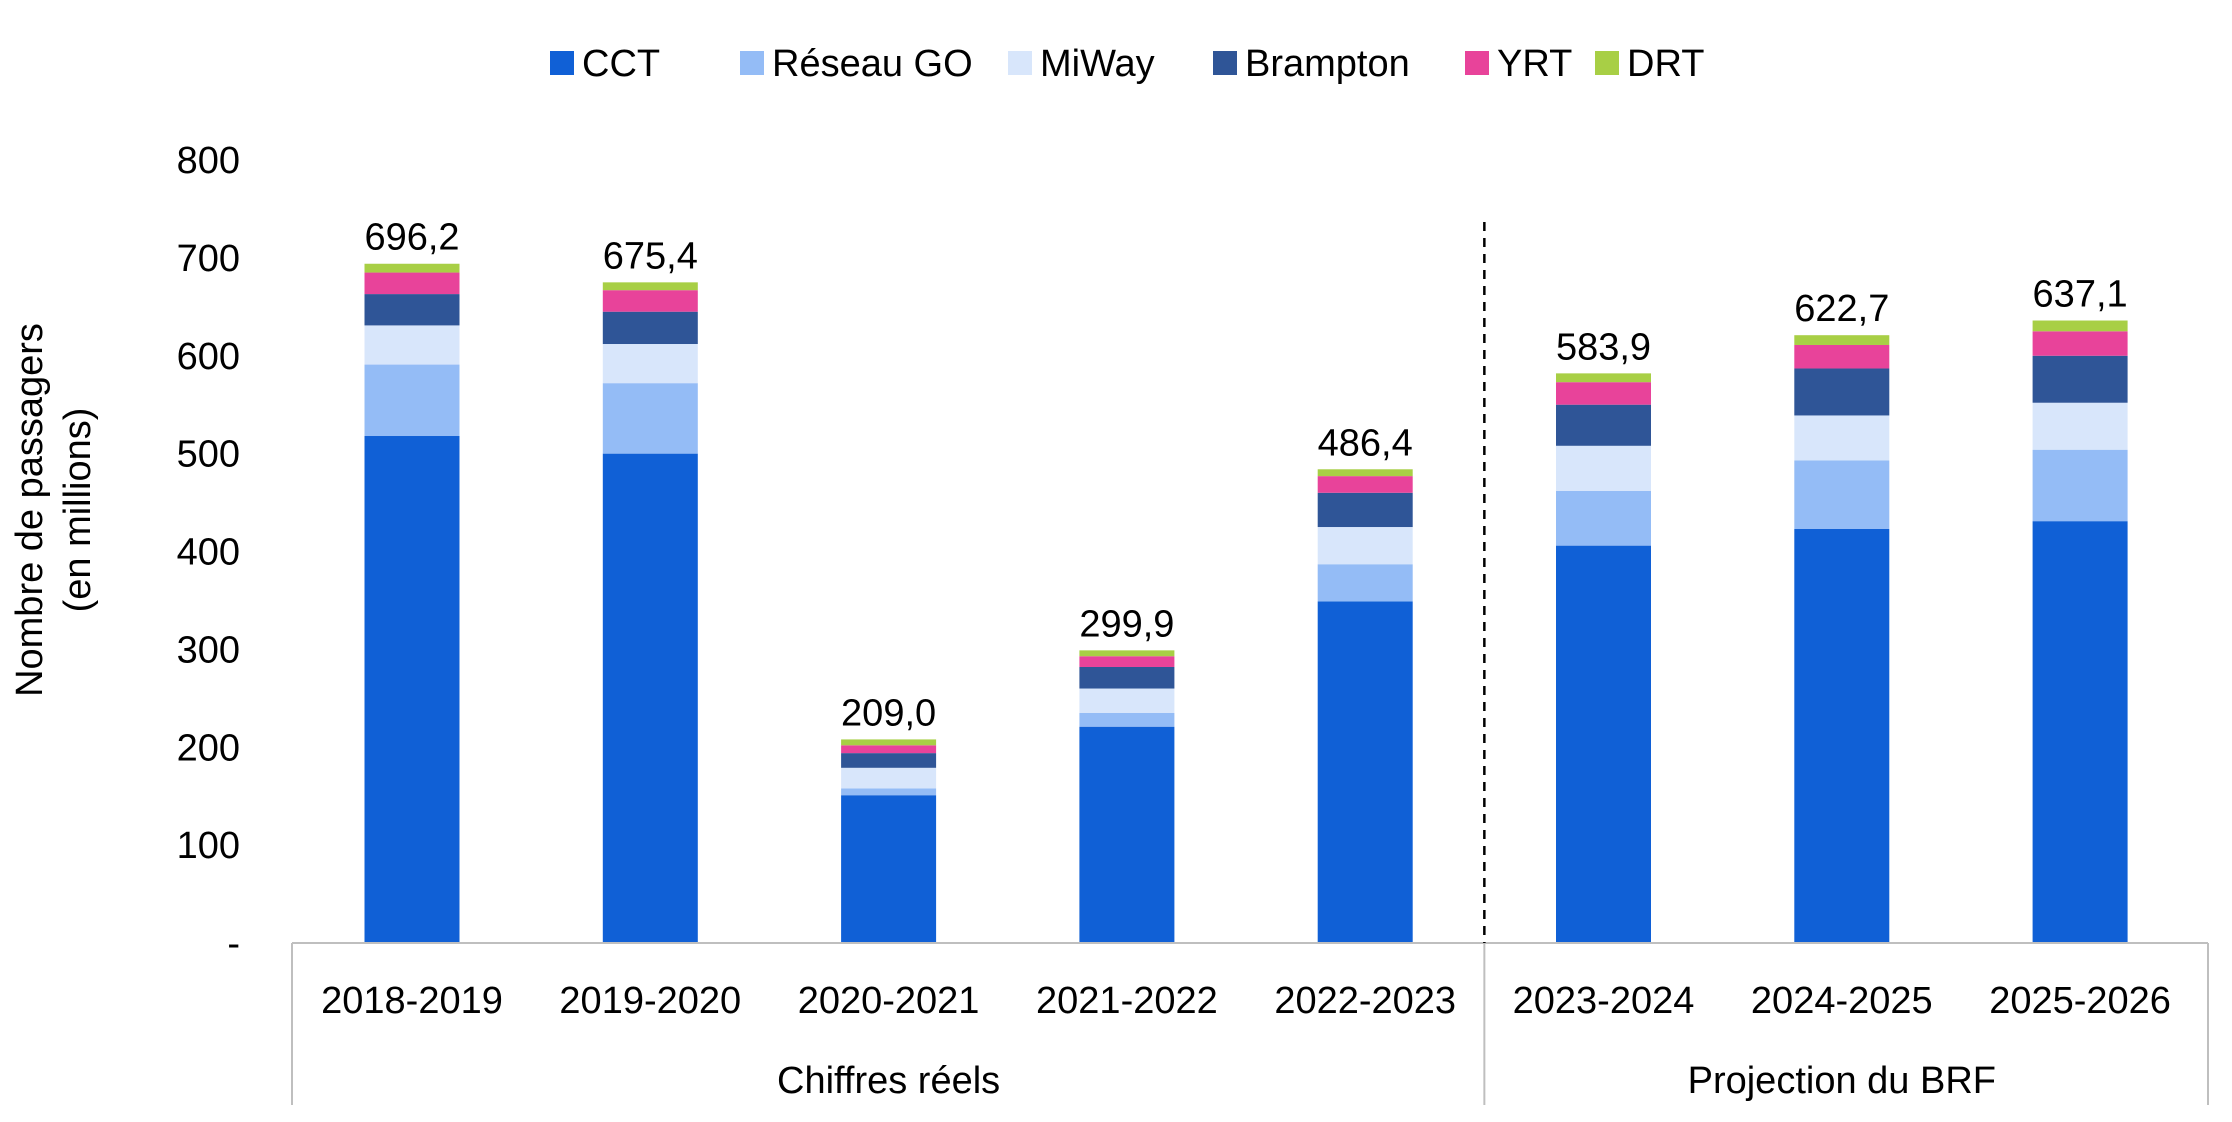 This screenshot has width=2232, height=1122. Describe the element at coordinates (1386, 1081) in the screenshot. I see `group-labels: Chiffres réels Projection du BRF` at that location.